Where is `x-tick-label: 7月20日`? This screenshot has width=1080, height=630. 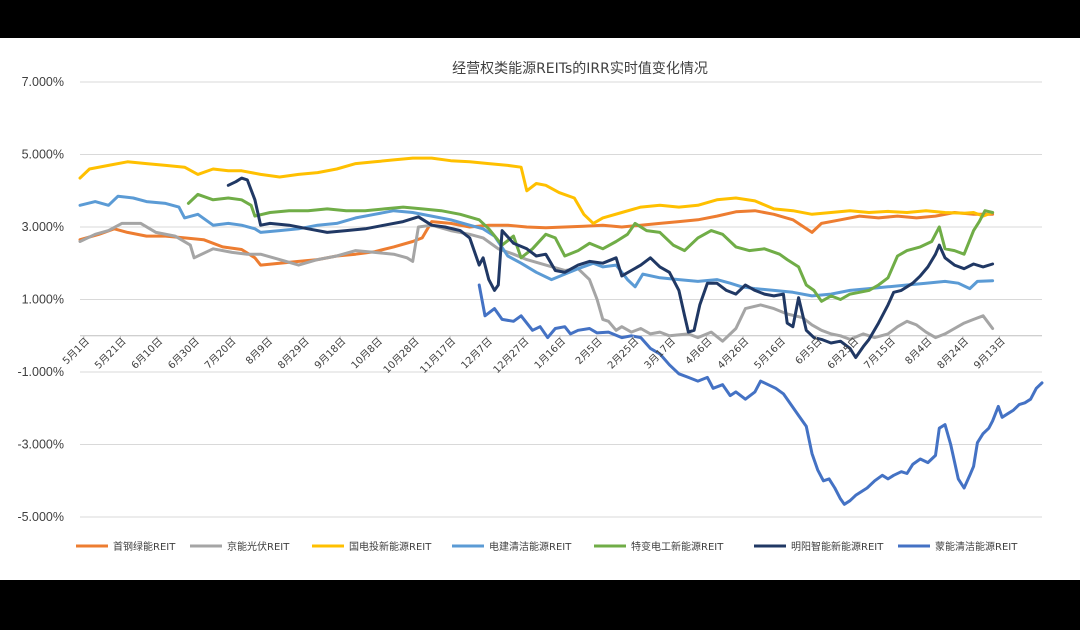
x-tick-label: 7月20日 is located at coordinates (220, 353).